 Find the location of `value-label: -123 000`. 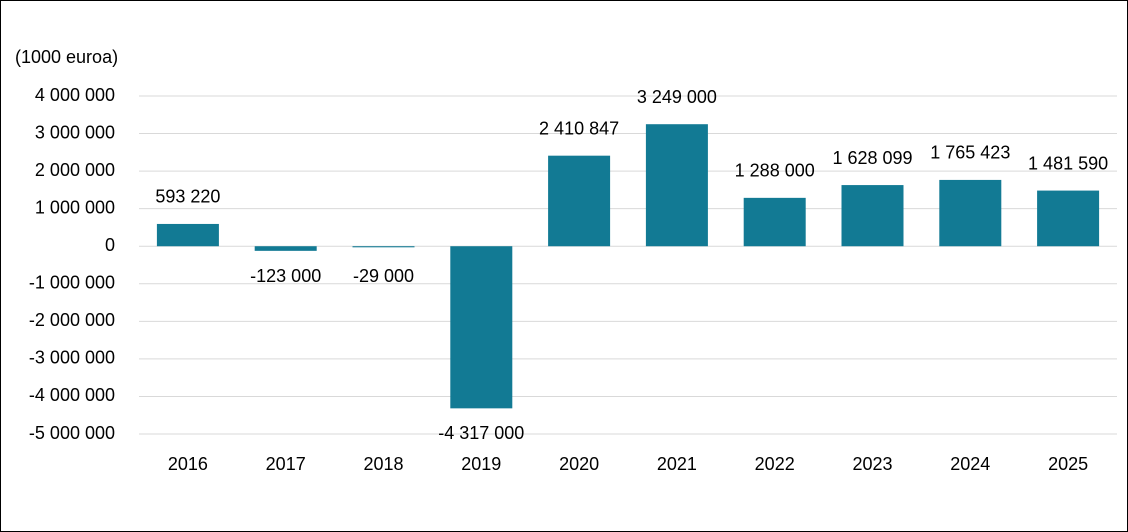

value-label: -123 000 is located at coordinates (285, 276).